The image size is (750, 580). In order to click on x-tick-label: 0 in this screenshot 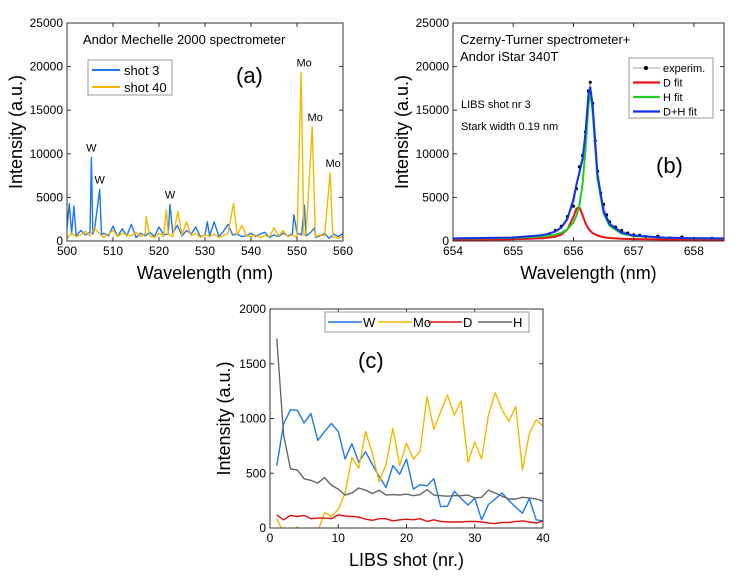, I will do `click(270, 538)`.